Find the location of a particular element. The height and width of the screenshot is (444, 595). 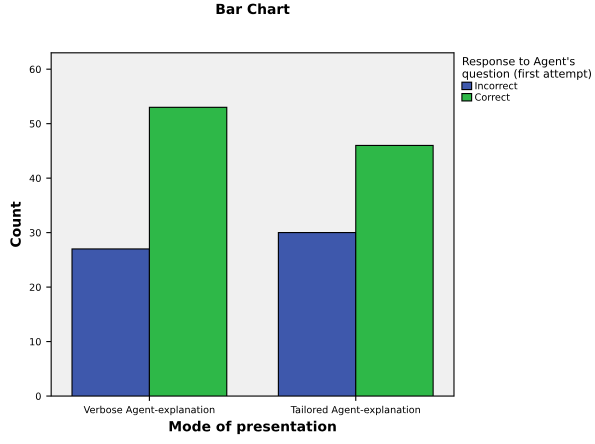

y-axis-title: Count is located at coordinates (15, 224).